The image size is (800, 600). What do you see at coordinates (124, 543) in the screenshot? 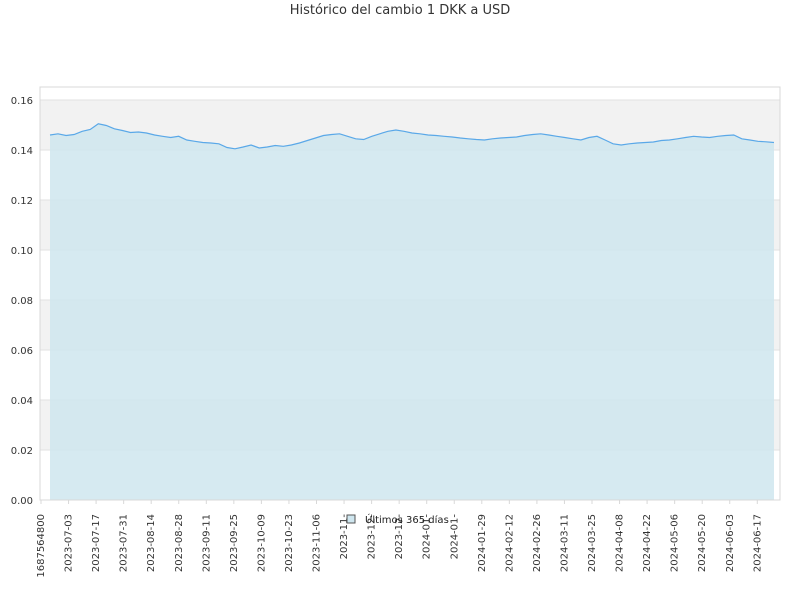
I see `x-tick-label: 2023-07-31` at bounding box center [124, 543].